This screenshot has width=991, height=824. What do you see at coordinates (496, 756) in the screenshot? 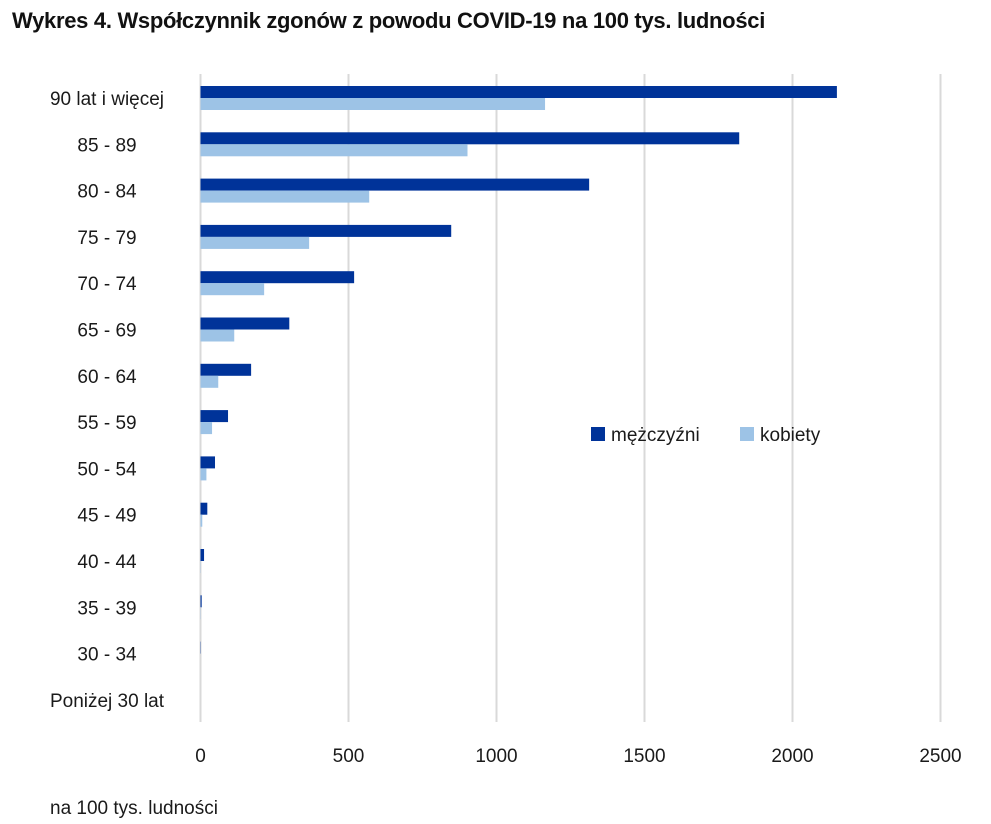
I see `x-tick-label: 1000` at bounding box center [496, 756].